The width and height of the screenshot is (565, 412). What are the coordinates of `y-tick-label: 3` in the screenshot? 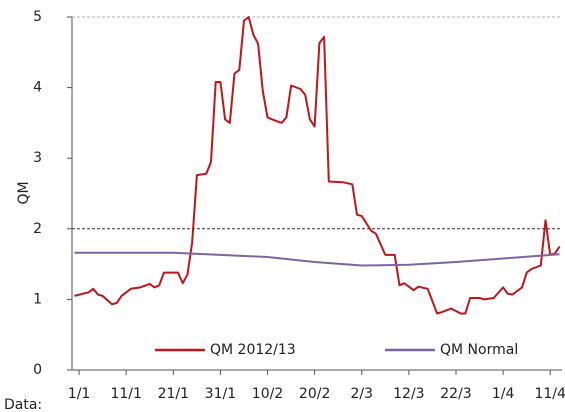 It's located at (37, 158).